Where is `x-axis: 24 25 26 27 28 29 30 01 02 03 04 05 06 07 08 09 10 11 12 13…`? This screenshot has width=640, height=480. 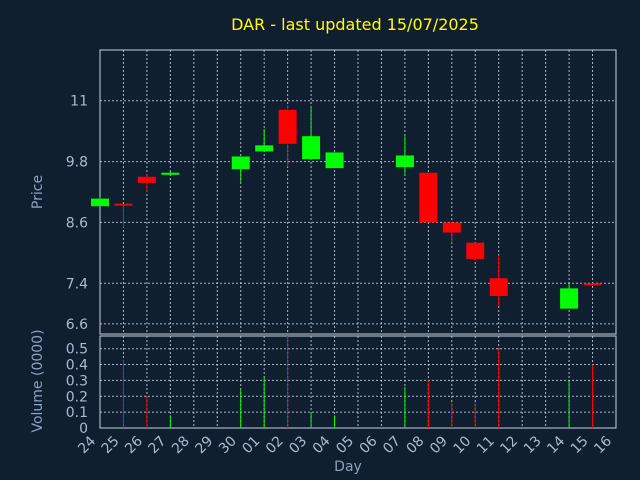
x-axis: 24 25 26 27 28 29 30 01 02 03 04 05 06 07 08 09 10 11 12 13… is located at coordinates (345, 445).